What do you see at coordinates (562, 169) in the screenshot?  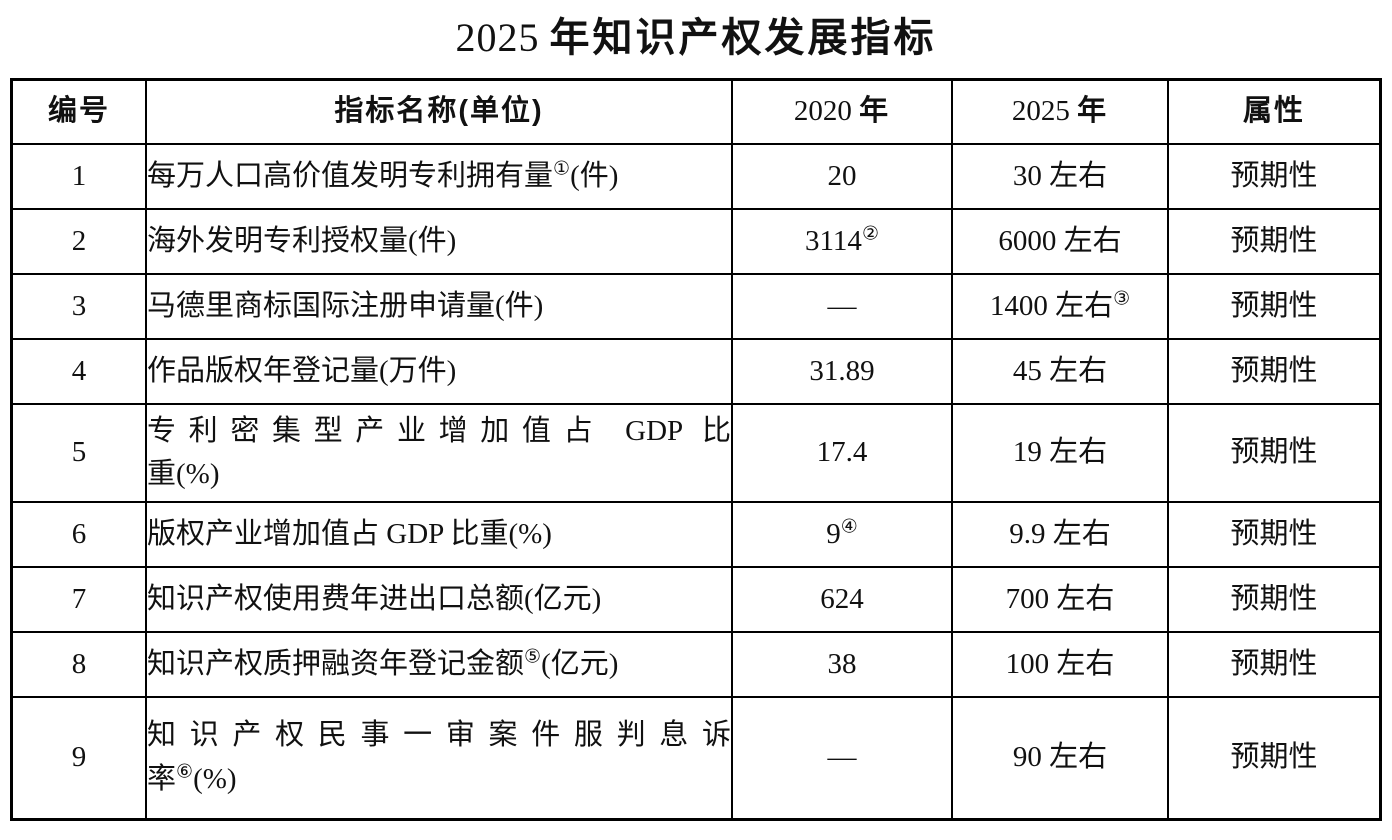 I see `footnote-marker: ①` at bounding box center [562, 169].